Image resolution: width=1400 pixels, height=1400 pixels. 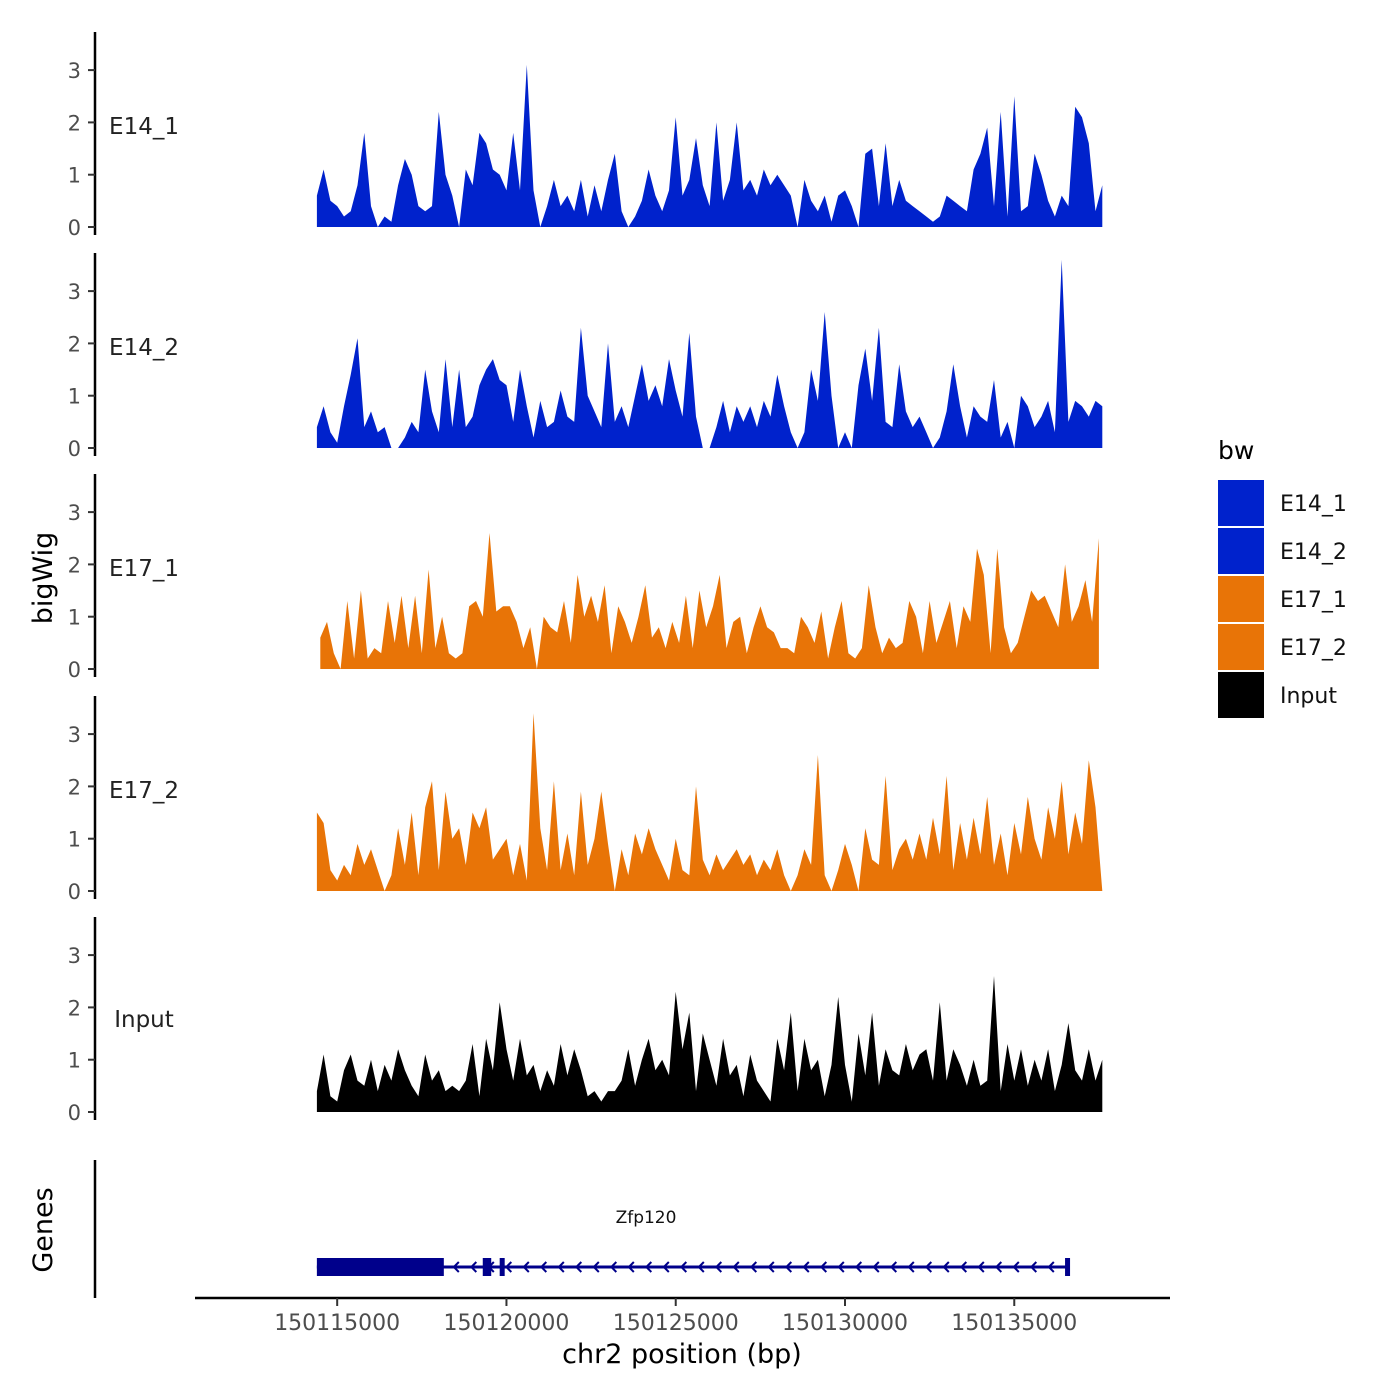 I want to click on track-label: E17_1, so click(x=144, y=569).